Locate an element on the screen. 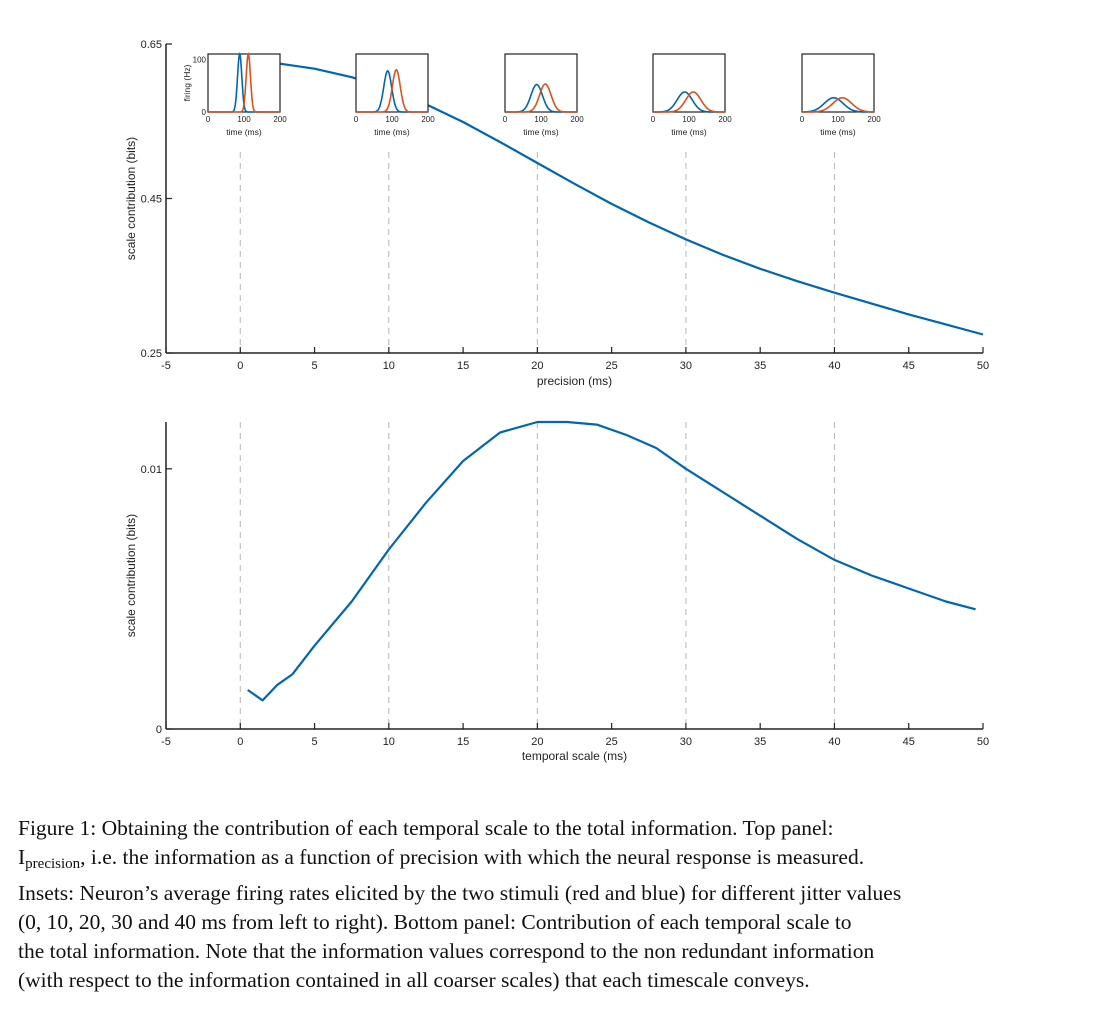  inset-3: 0 100 200 time (ms) is located at coordinates (691, 95).